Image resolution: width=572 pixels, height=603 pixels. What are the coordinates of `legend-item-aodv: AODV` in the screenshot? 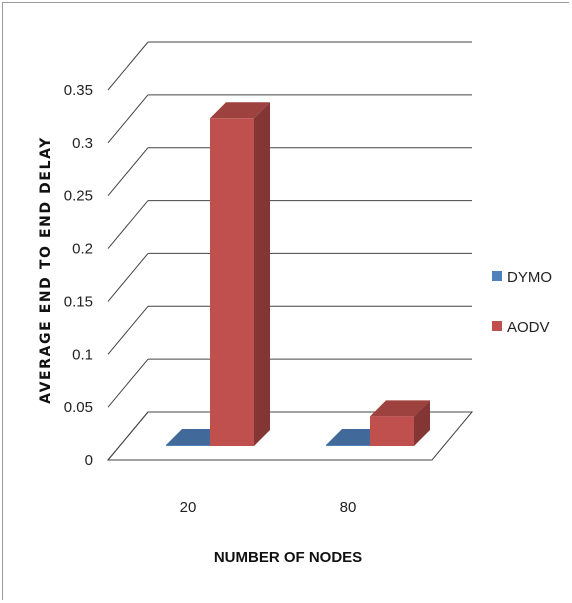 It's located at (521, 327).